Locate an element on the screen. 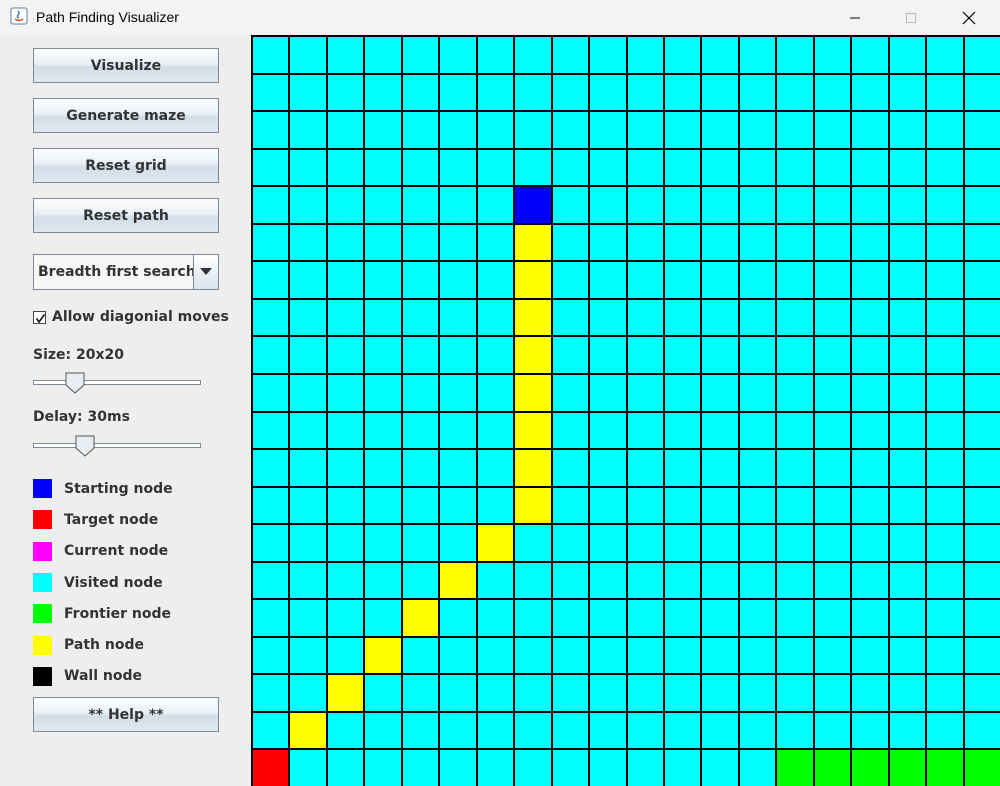  diagonal-moves-option: Allow diagonial moves is located at coordinates (131, 317).